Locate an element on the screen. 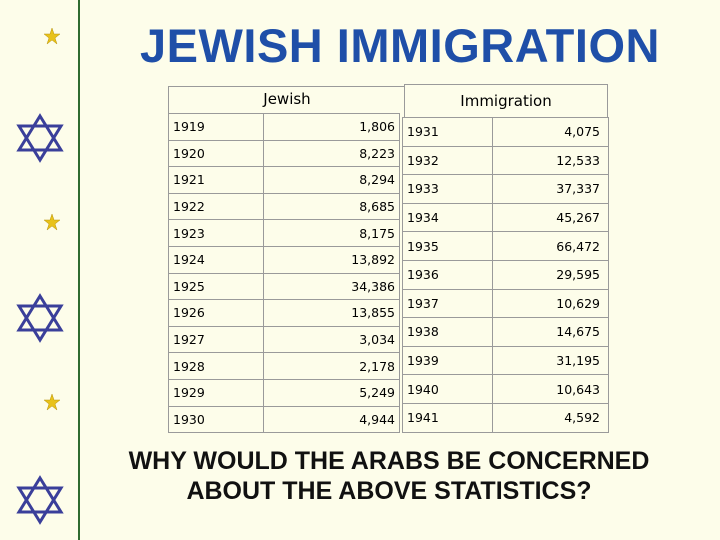  year-cell: 1931 is located at coordinates (447, 132).